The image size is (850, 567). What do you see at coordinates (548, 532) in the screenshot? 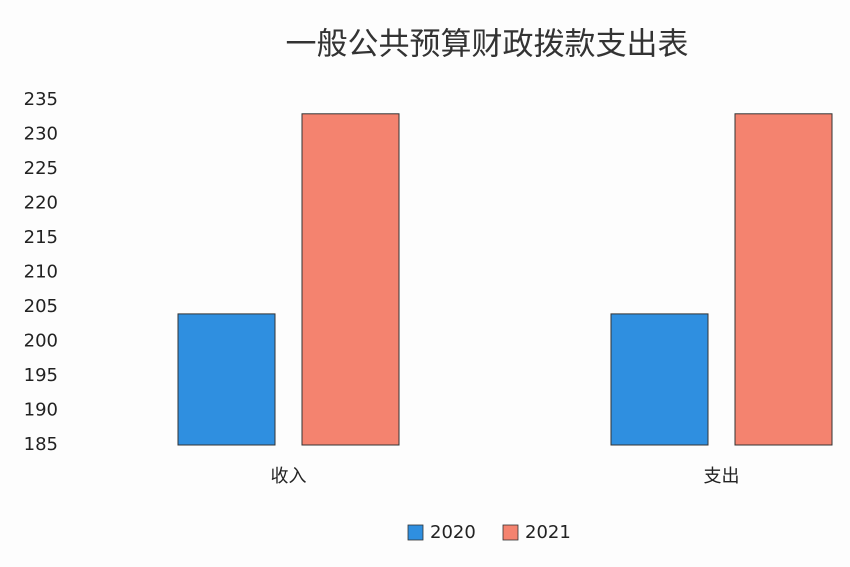
I see `legend-label: 2021` at bounding box center [548, 532].